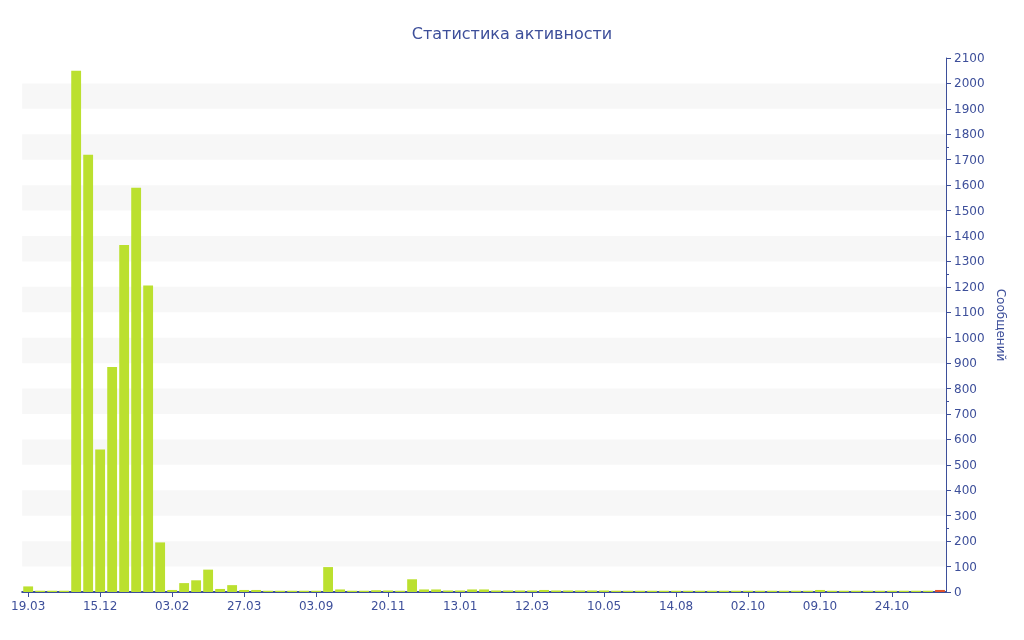 This screenshot has width=1024, height=640. What do you see at coordinates (316, 606) in the screenshot?
I see `x-tick-label: 03.09` at bounding box center [316, 606].